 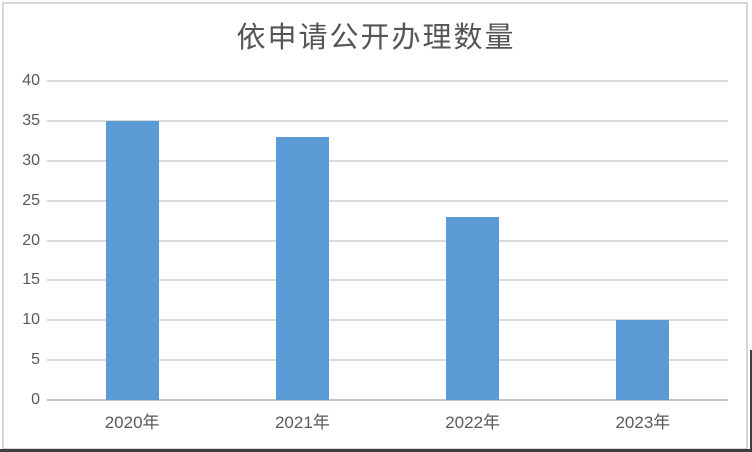 What do you see at coordinates (302, 268) in the screenshot?
I see `bar-2021年` at bounding box center [302, 268].